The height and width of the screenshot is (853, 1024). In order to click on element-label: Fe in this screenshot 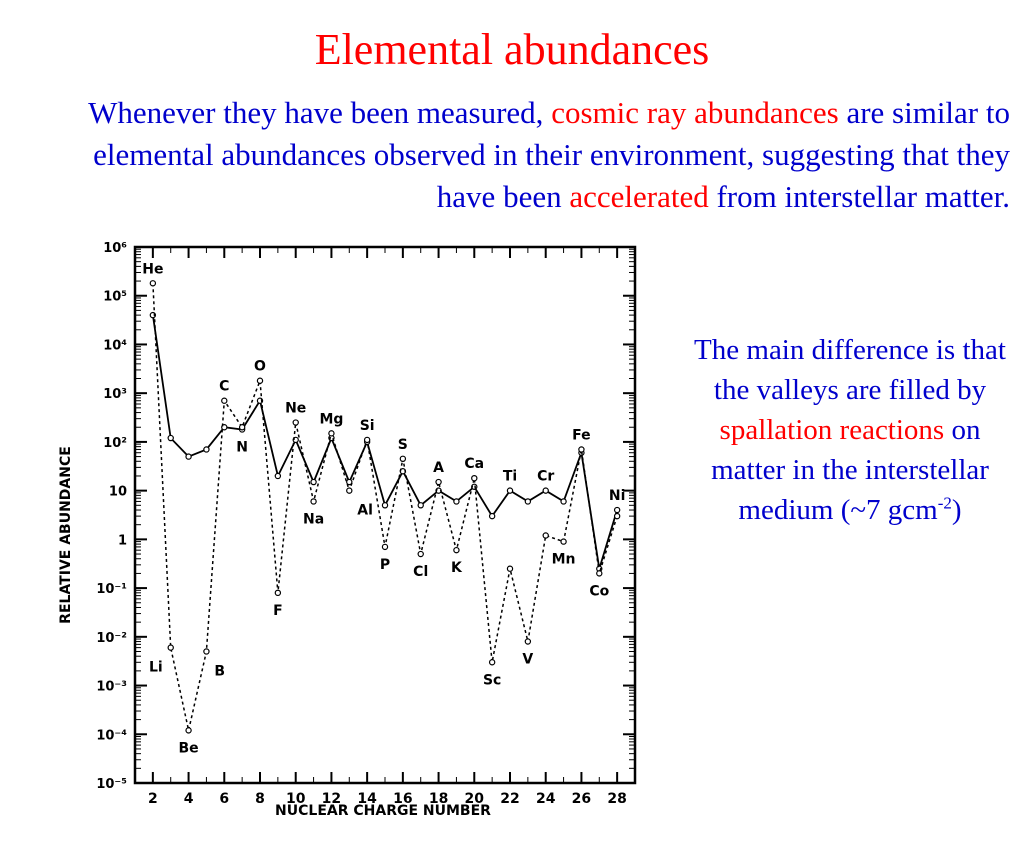, I will do `click(581, 435)`.